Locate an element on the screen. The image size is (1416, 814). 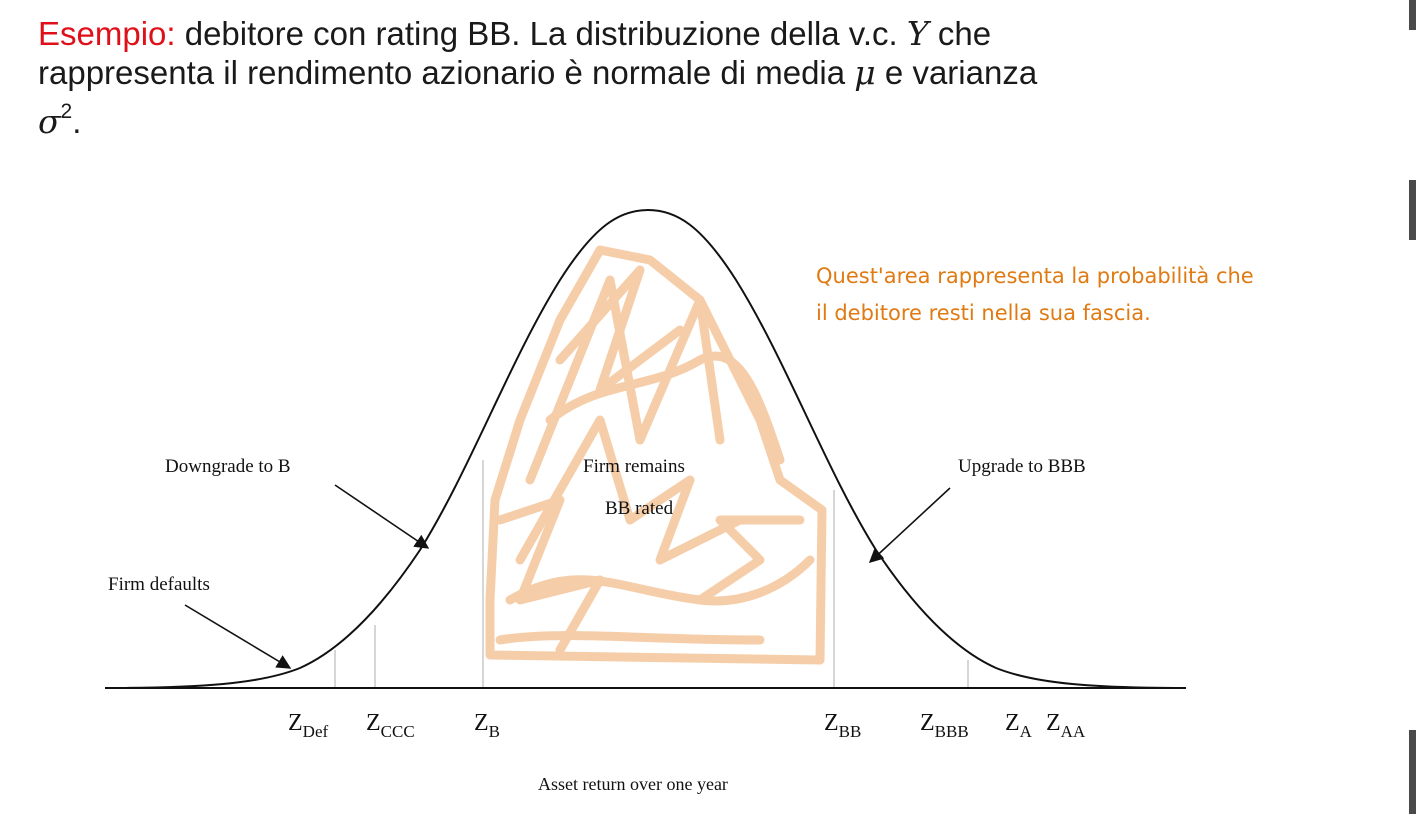
threshold-lines is located at coordinates (651, 574).